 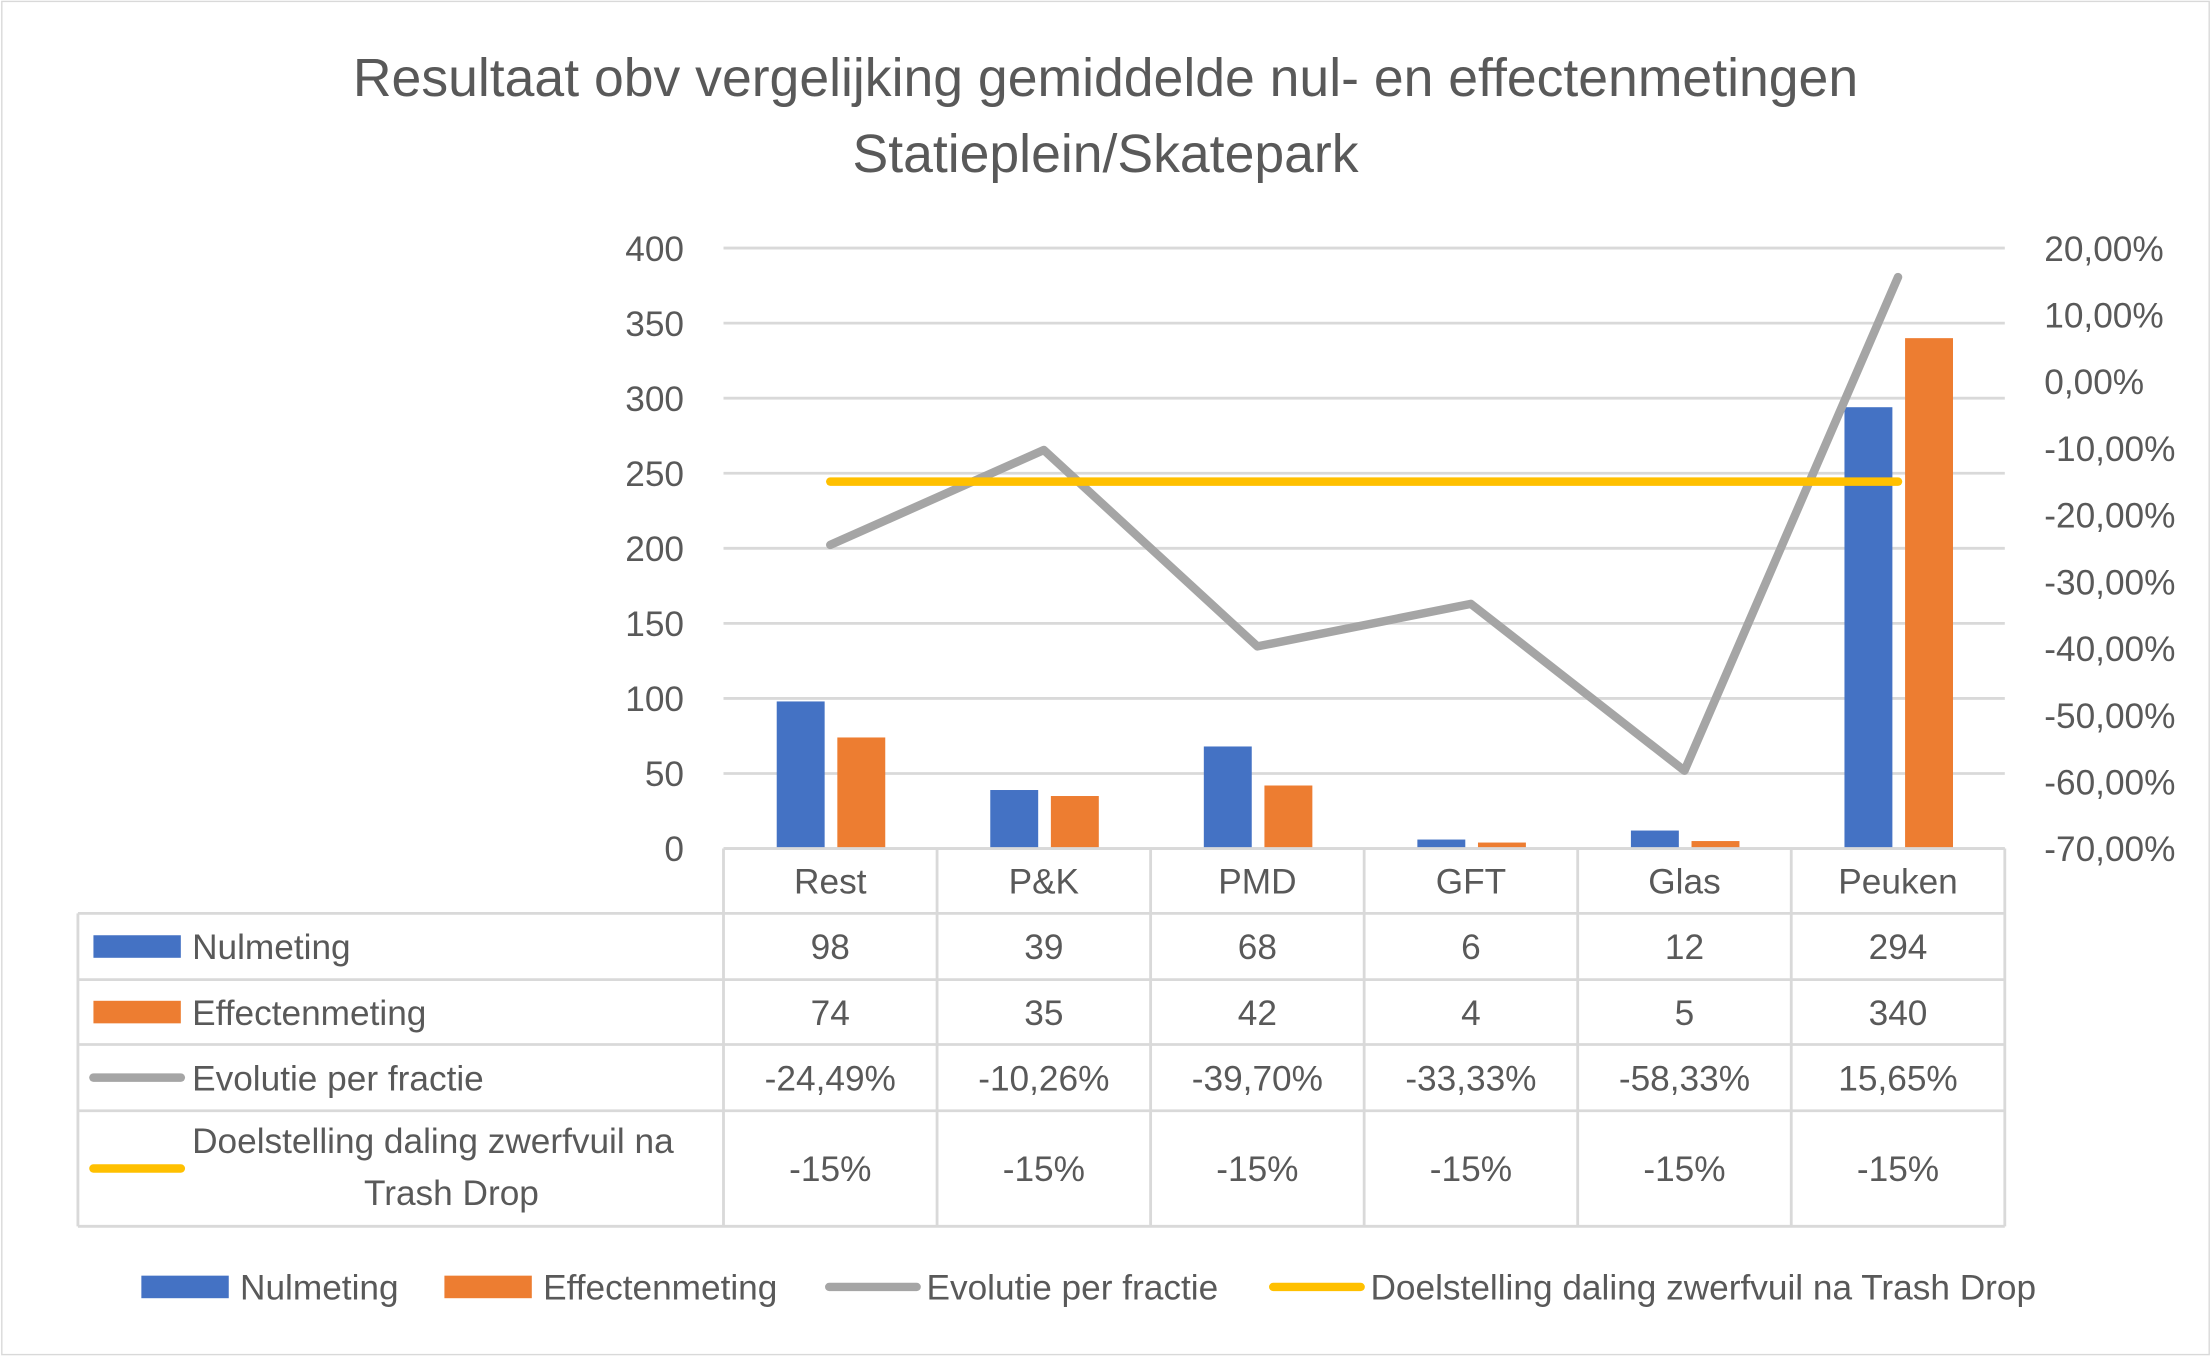 I want to click on table-cell: 6, so click(x=1471, y=947).